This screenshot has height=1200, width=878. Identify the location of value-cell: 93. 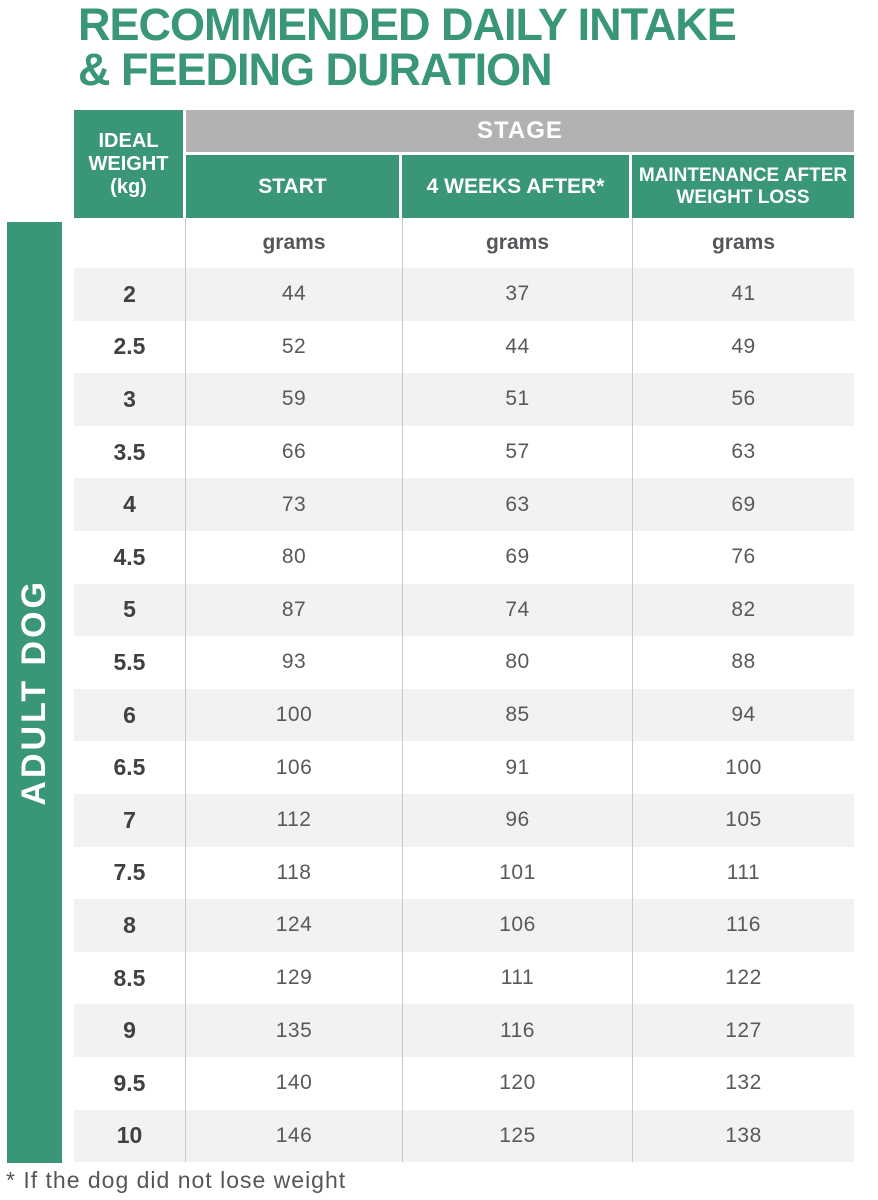
(293, 662).